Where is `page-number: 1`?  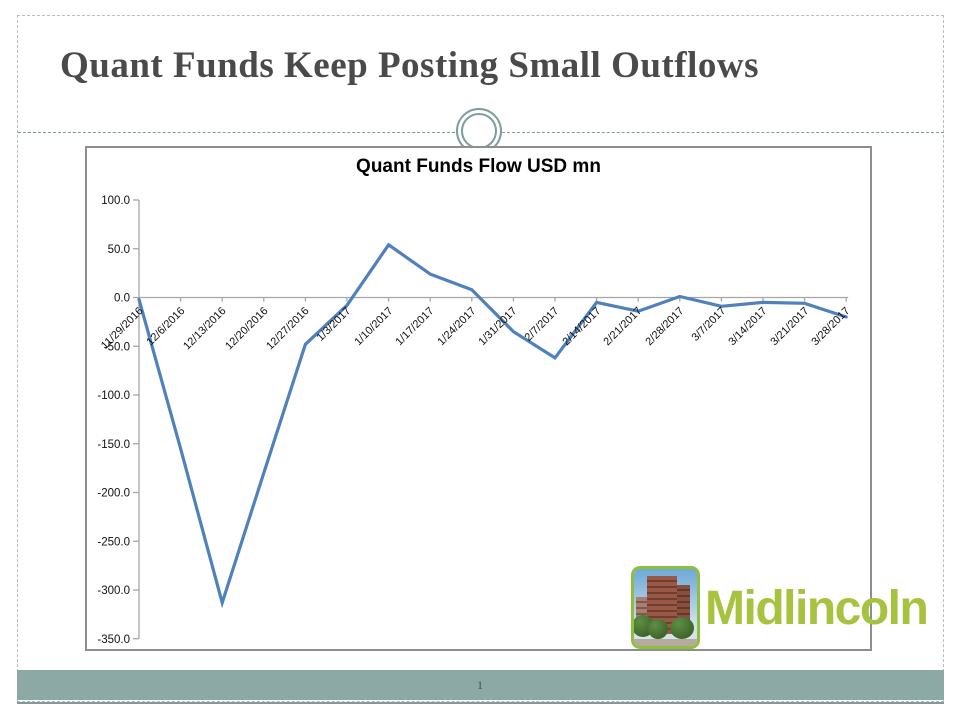
page-number: 1 is located at coordinates (480, 685).